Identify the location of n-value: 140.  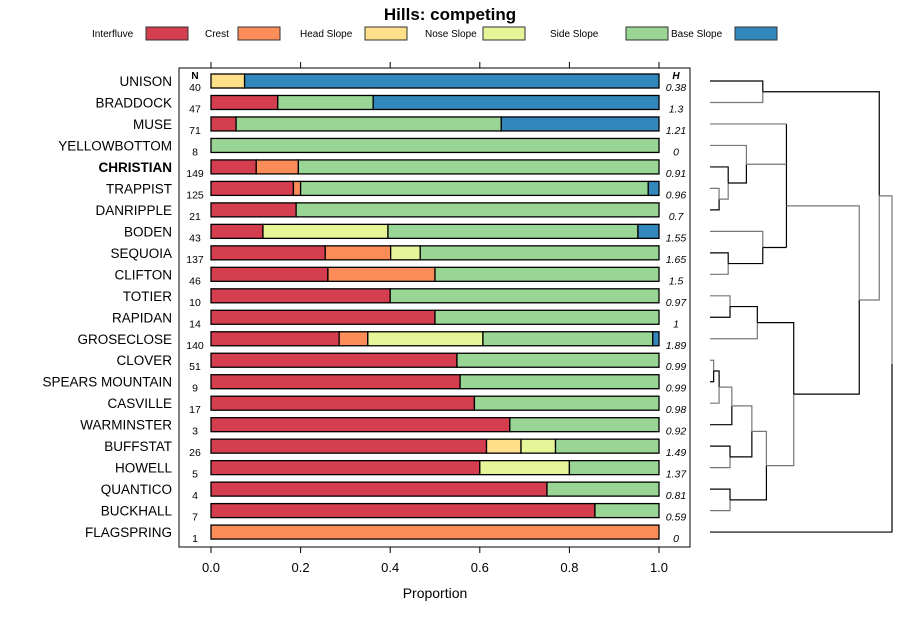
(195, 346).